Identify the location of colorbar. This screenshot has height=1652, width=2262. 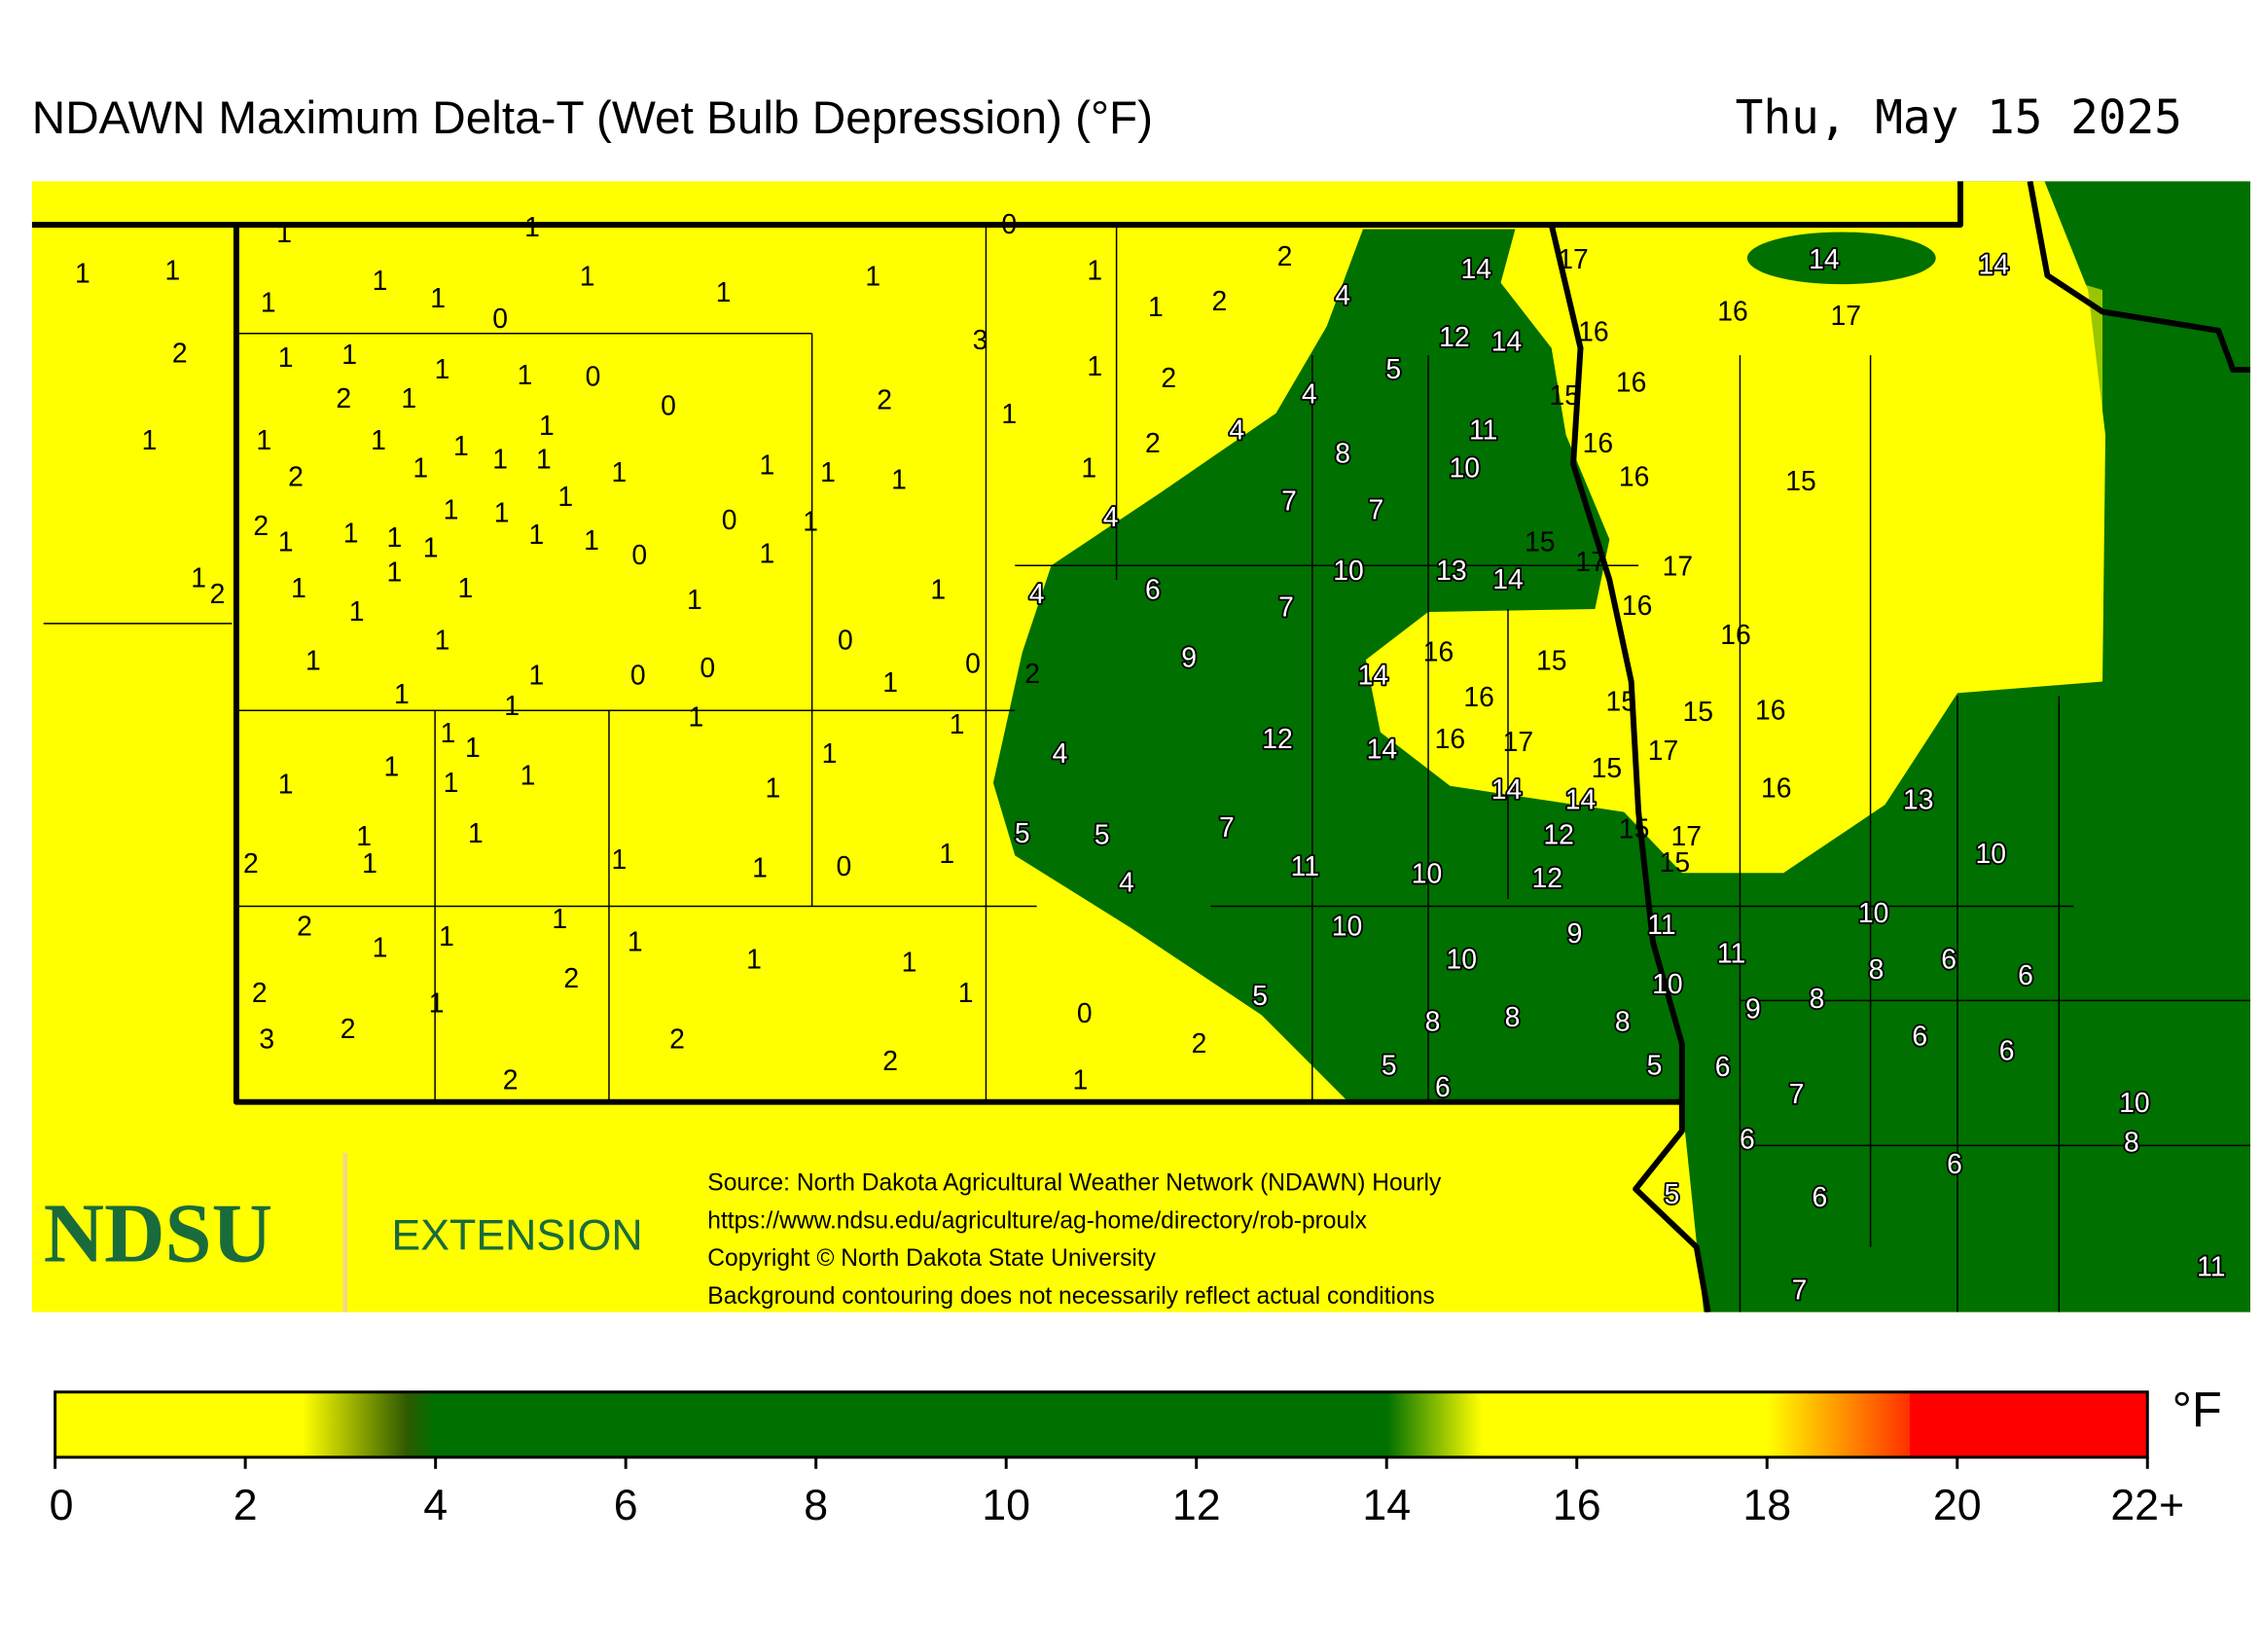
(1101, 1424).